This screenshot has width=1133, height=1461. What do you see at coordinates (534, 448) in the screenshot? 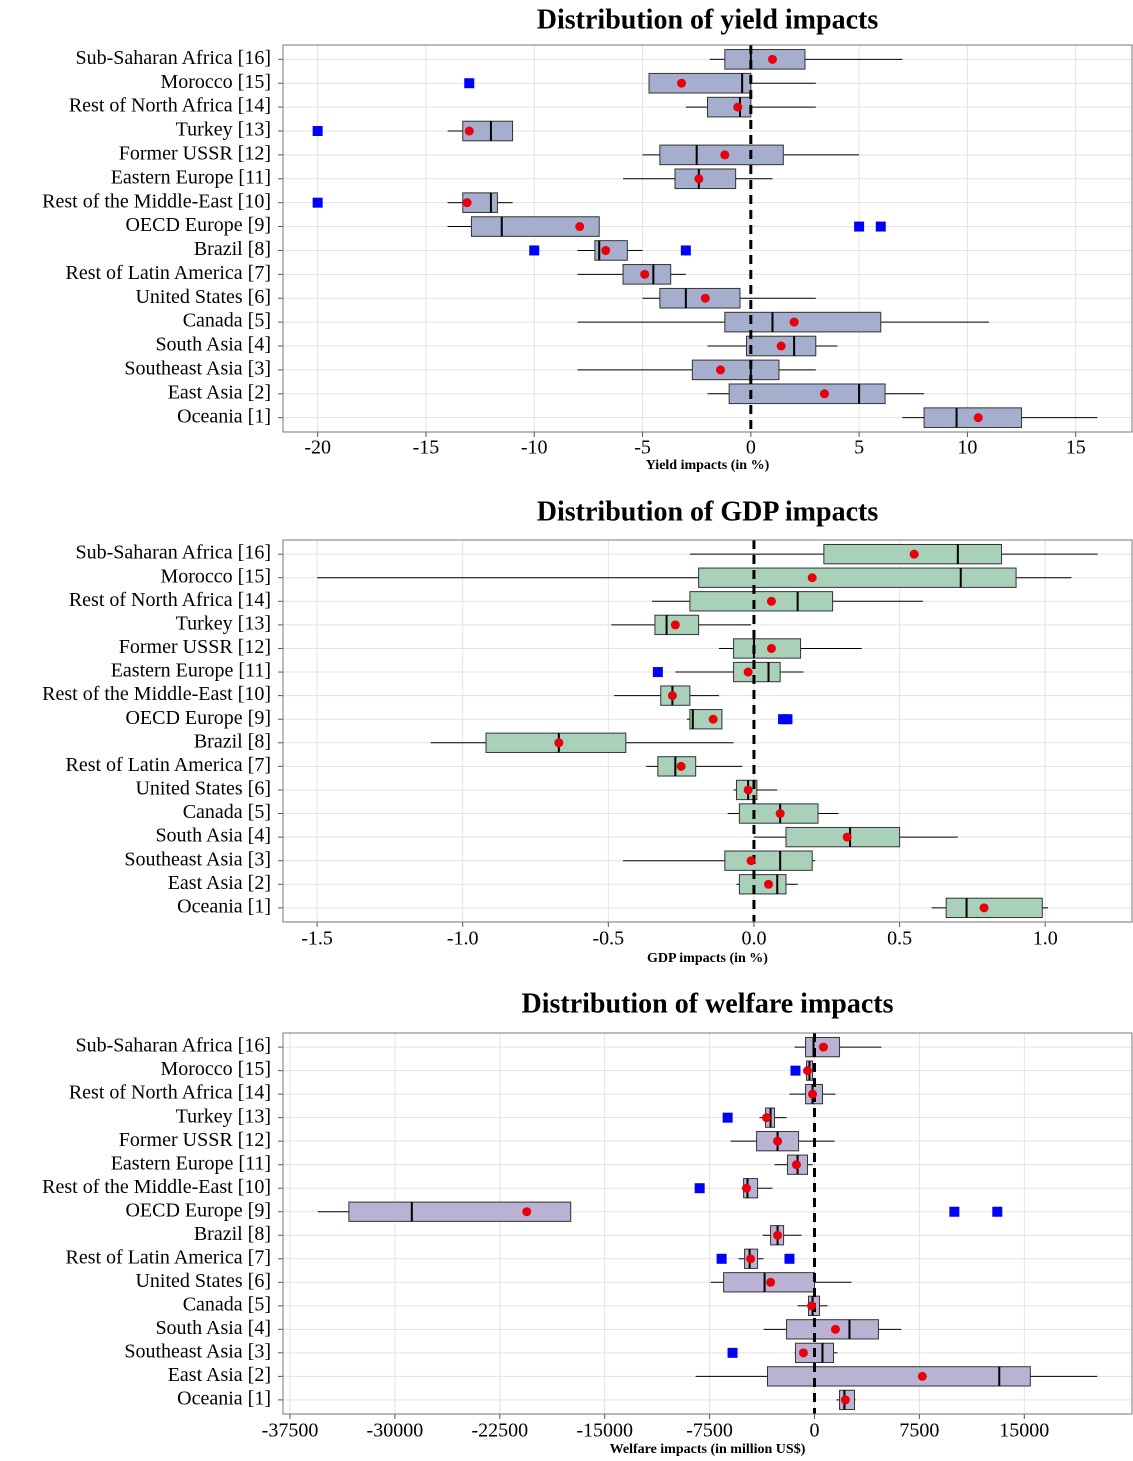
I see `x-tick-label: -10` at bounding box center [534, 448].